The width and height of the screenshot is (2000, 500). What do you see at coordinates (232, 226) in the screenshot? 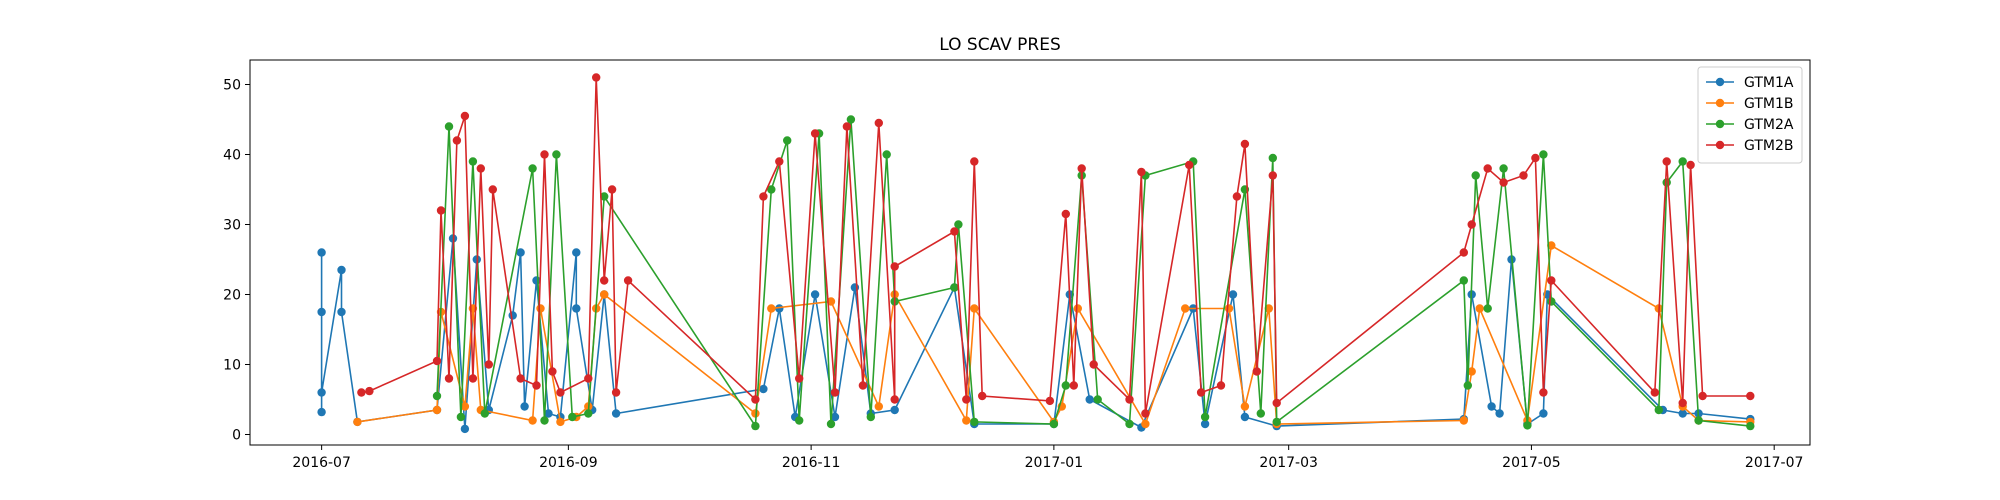
I see `y-tick-label: 30` at bounding box center [232, 226].